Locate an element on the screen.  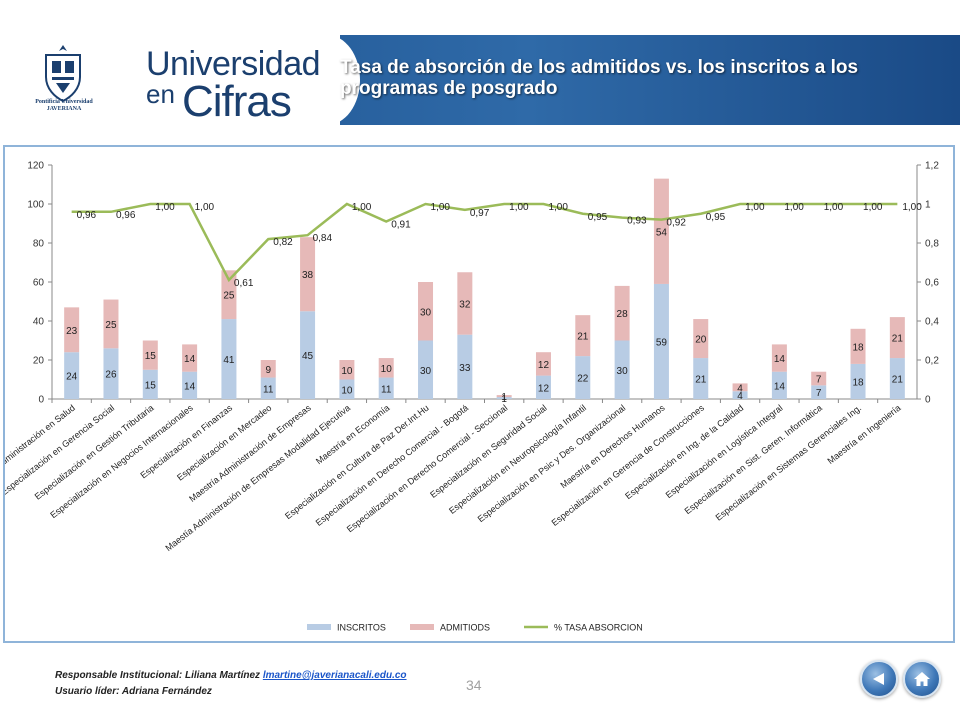
bar-label-inscritos: 33 is located at coordinates (465, 368).